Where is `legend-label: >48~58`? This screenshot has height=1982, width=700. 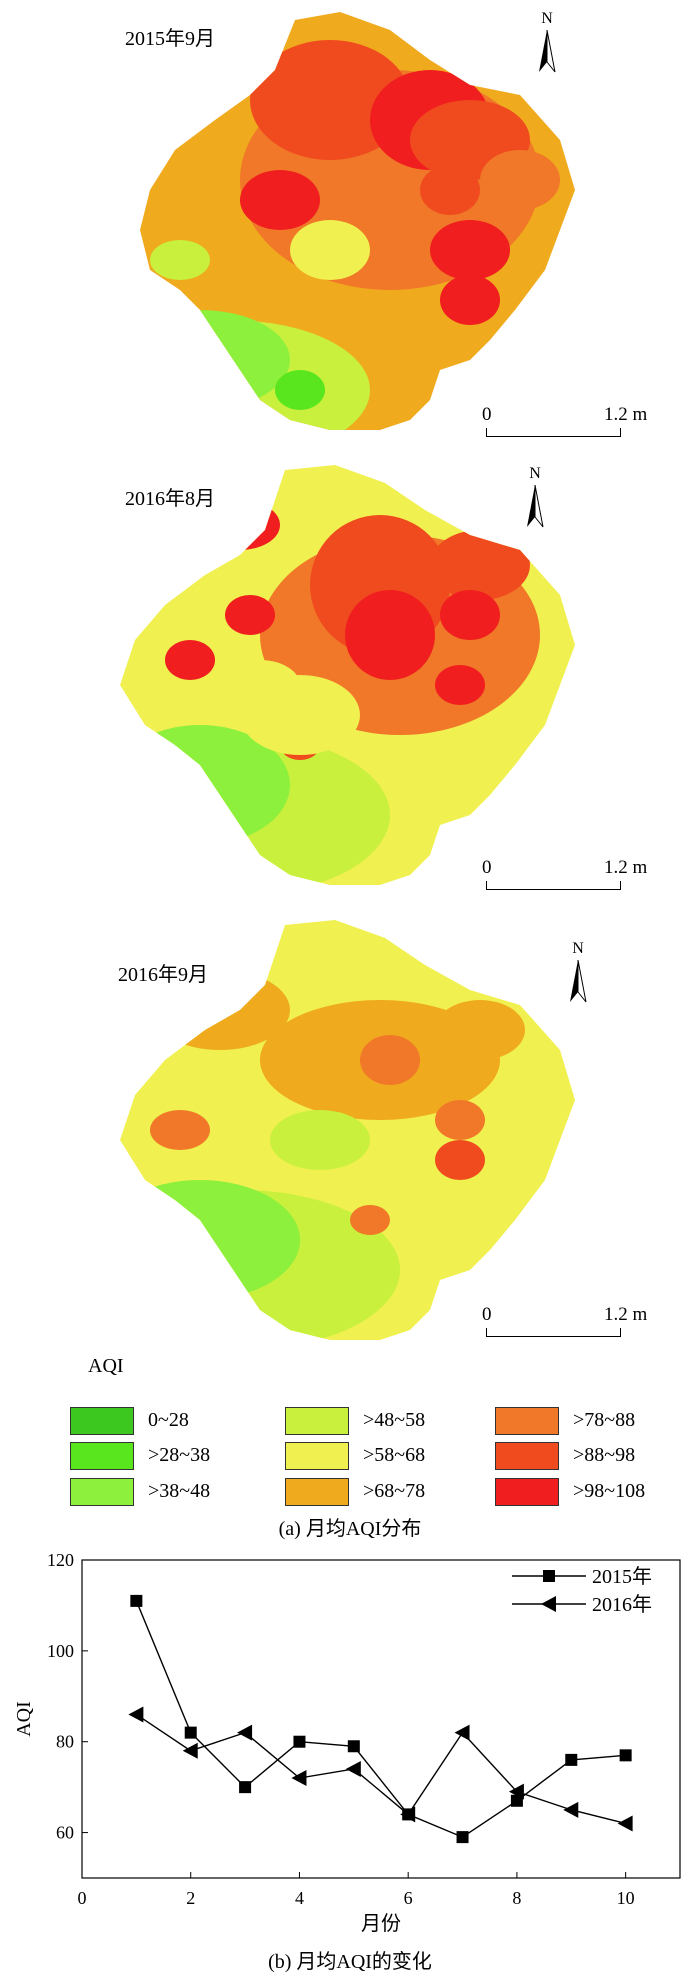
legend-label: >48~58 is located at coordinates (394, 1420).